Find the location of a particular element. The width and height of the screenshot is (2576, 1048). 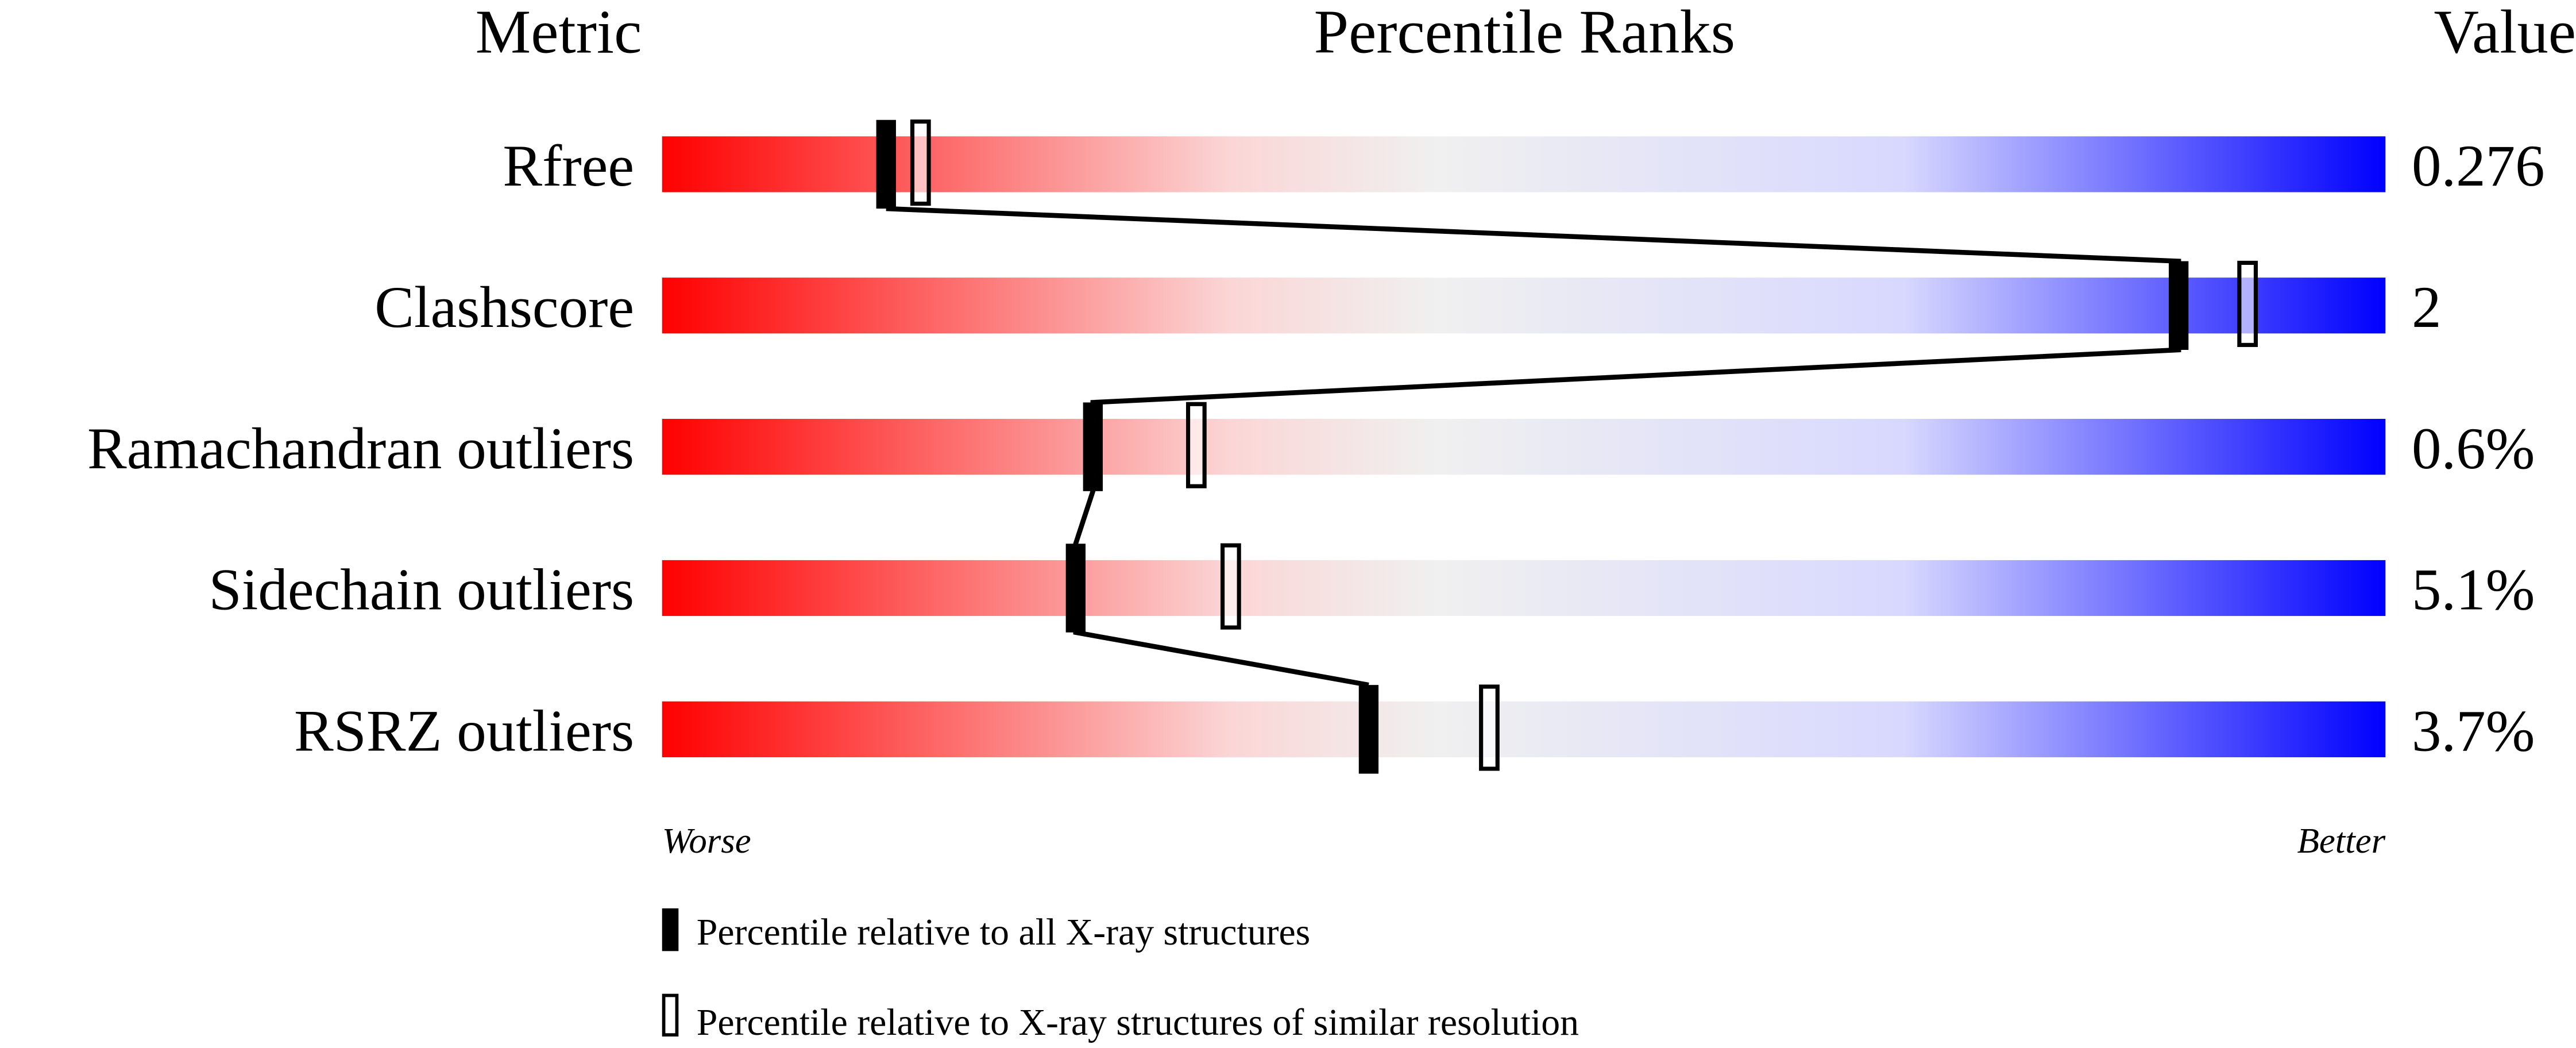

metric-label: Rfree is located at coordinates (568, 166).